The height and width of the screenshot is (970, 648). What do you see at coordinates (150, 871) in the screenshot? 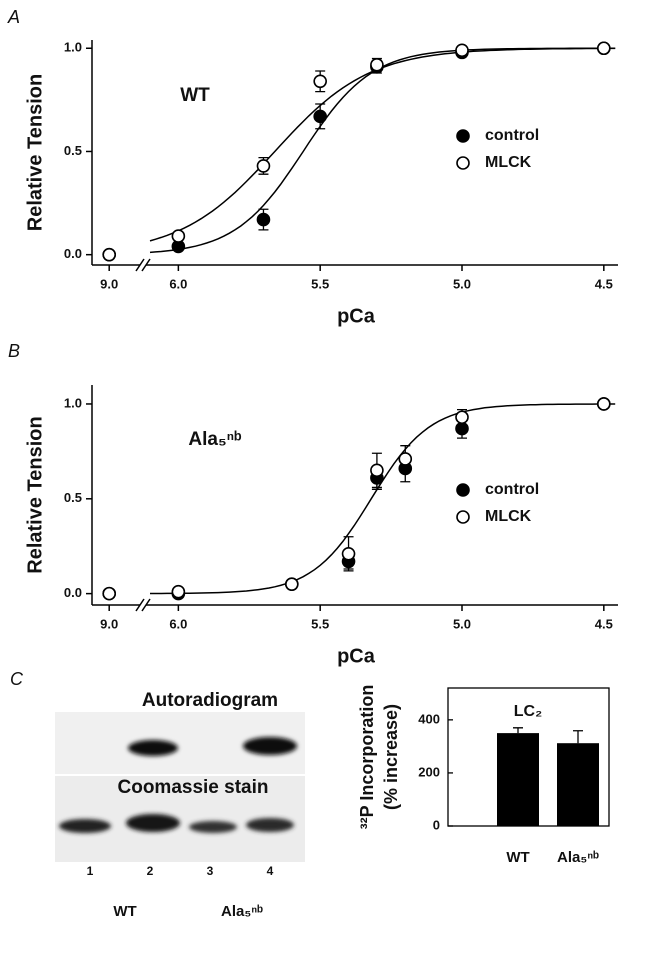
I see `lane-label: 2` at bounding box center [150, 871].